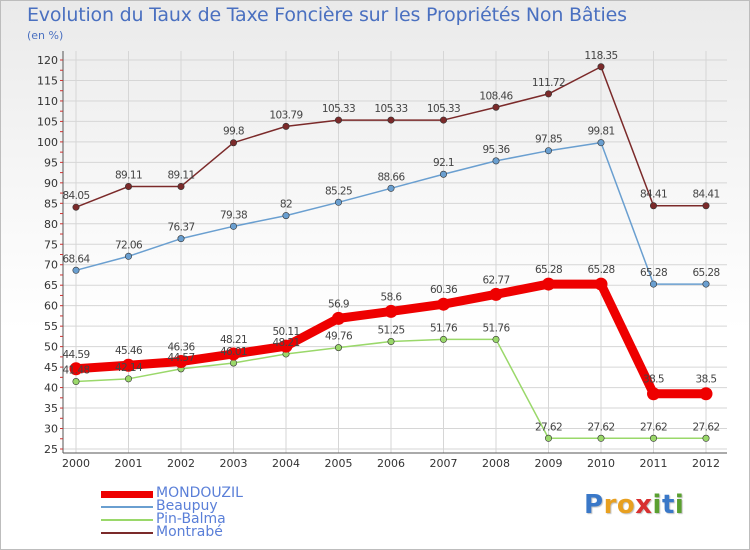  What do you see at coordinates (51, 429) in the screenshot?
I see `y-tick-label: 30` at bounding box center [51, 429].